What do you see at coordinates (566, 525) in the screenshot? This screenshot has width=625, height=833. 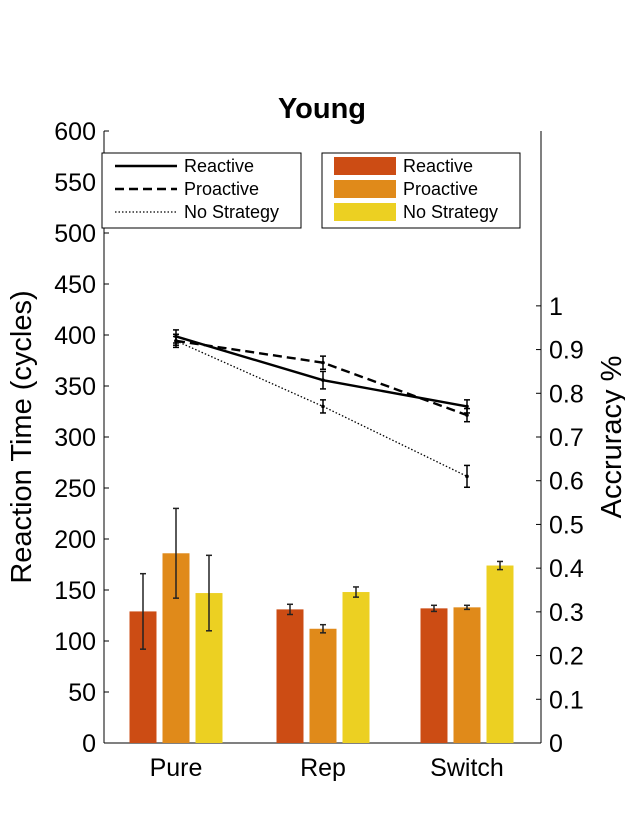 I see `y2-tick-label: 0.5` at bounding box center [566, 525].